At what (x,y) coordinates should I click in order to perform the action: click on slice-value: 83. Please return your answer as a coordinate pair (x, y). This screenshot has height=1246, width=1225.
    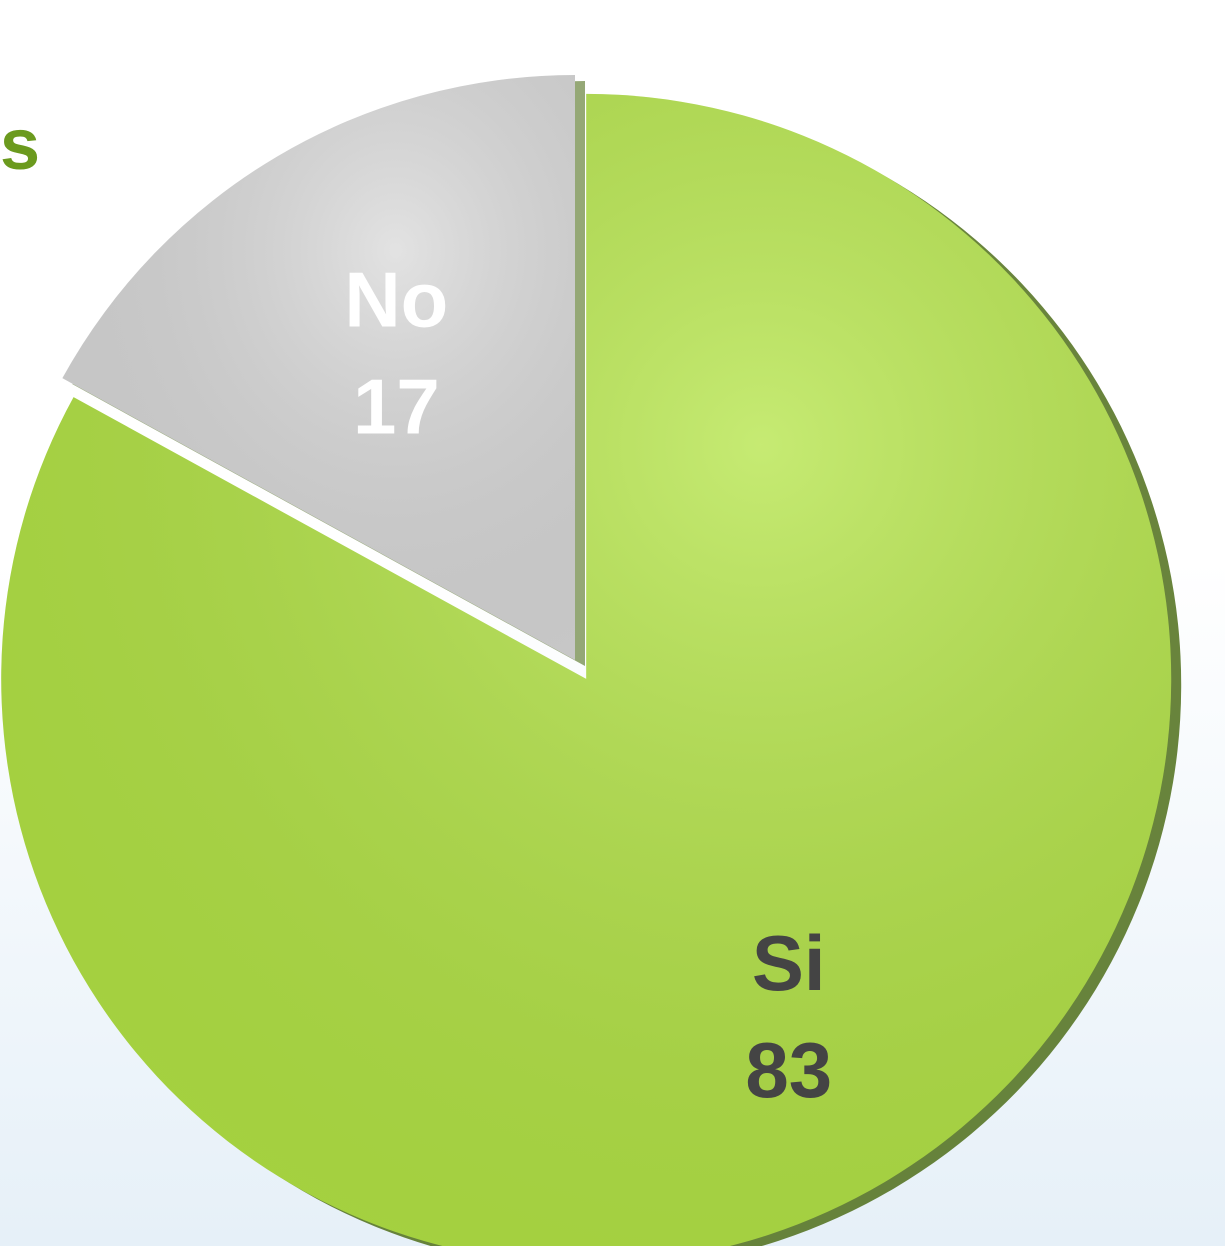
    Looking at the image, I should click on (788, 1070).